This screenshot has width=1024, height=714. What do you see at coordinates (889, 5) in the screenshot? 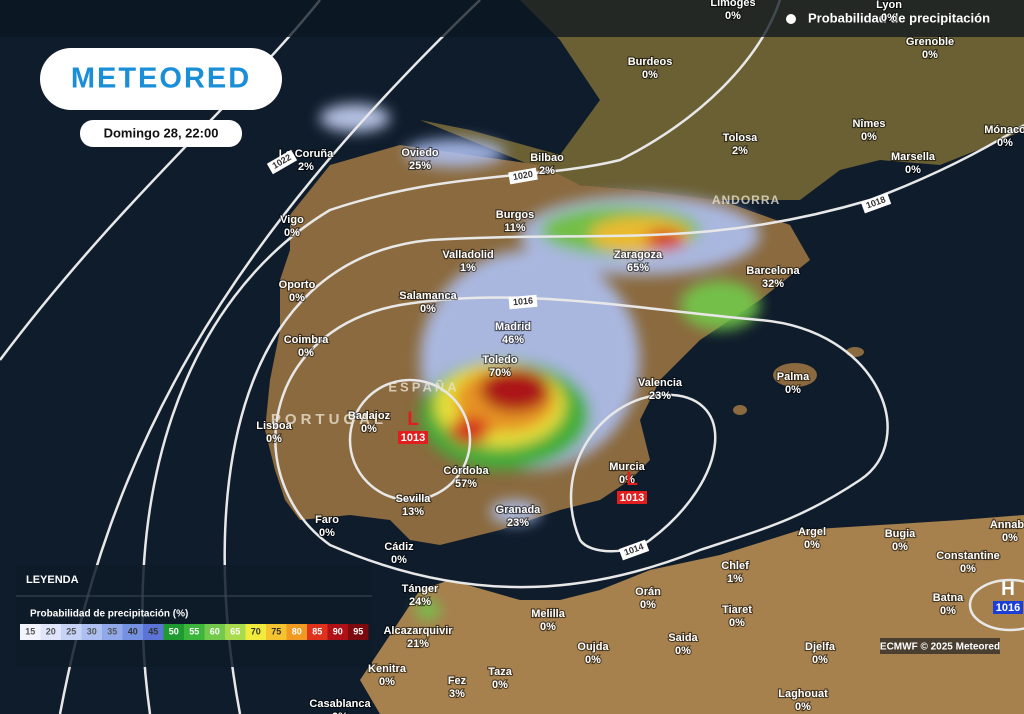
I see `city-name: Lyon` at bounding box center [889, 5].